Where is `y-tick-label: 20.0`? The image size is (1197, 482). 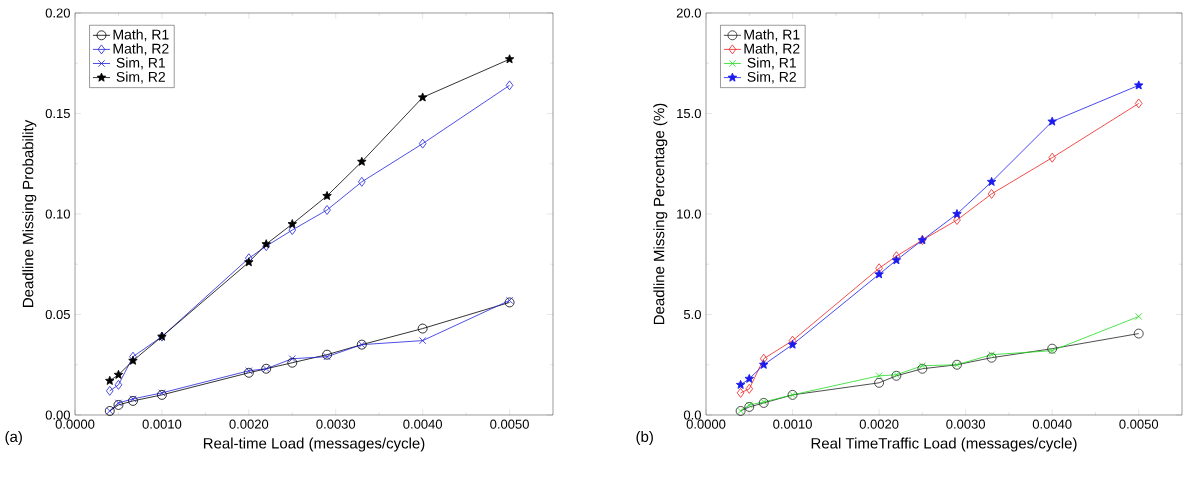
y-tick-label: 20.0 is located at coordinates (688, 13).